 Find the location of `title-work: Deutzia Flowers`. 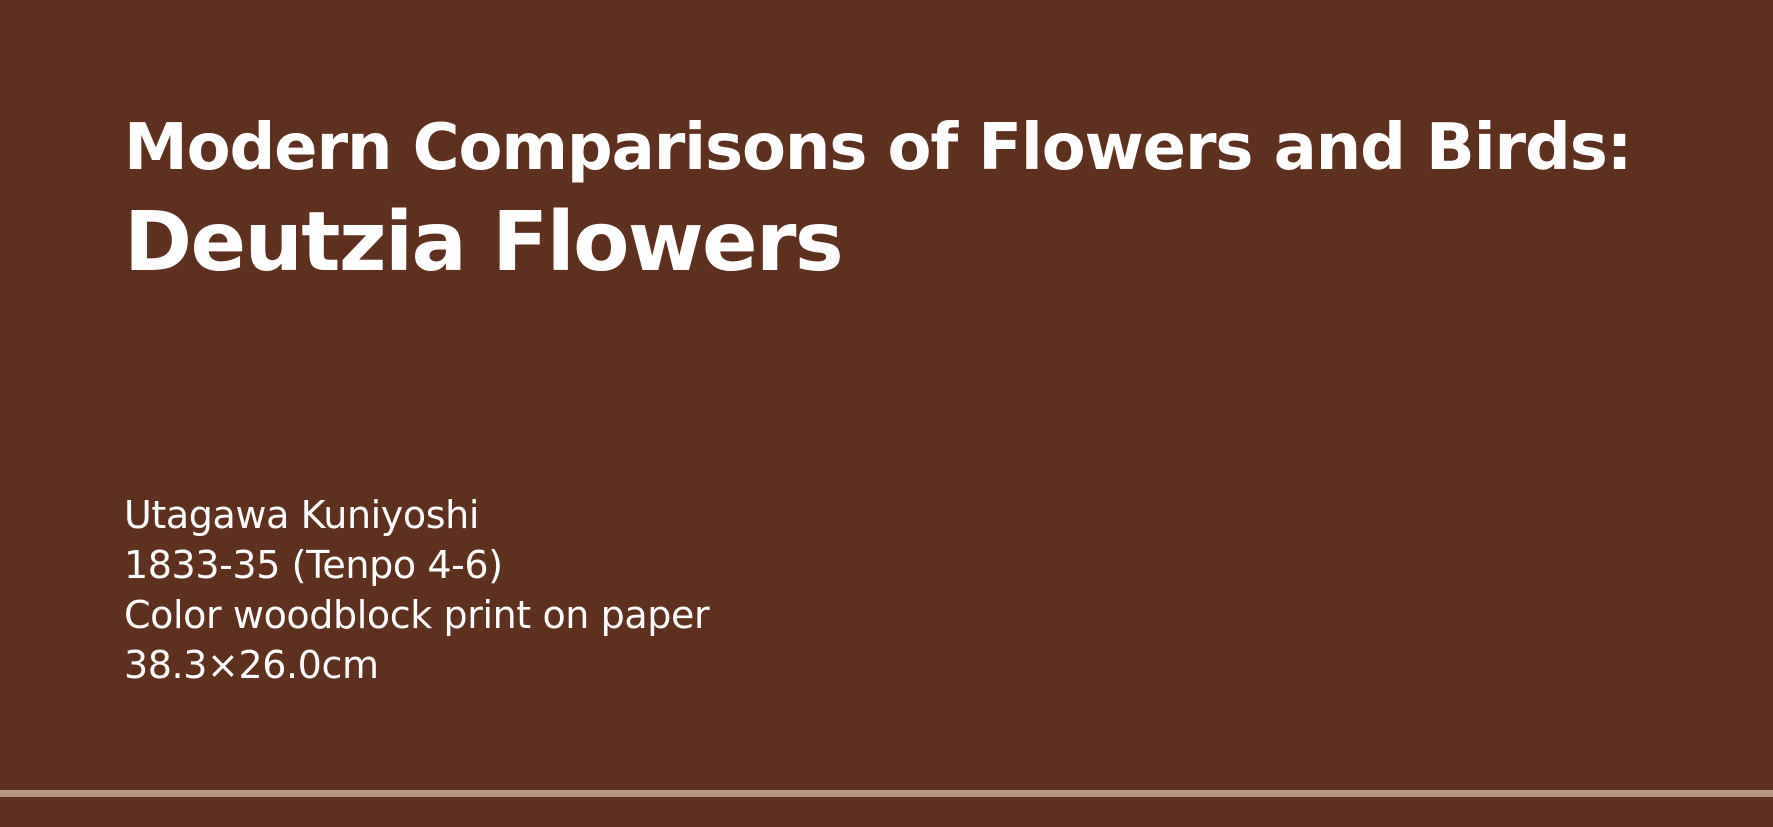

title-work: Deutzia Flowers is located at coordinates (484, 242).